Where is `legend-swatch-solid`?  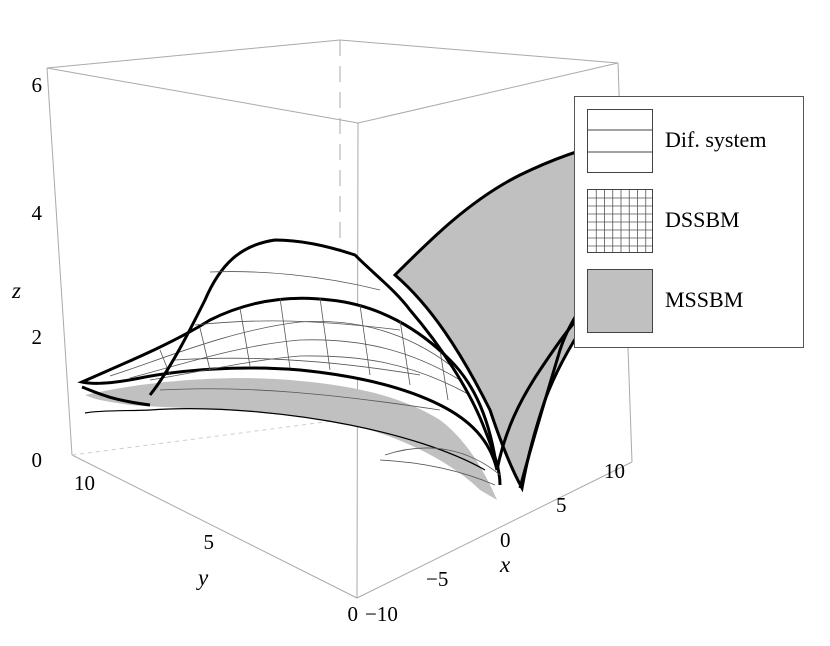
legend-swatch-solid is located at coordinates (620, 301).